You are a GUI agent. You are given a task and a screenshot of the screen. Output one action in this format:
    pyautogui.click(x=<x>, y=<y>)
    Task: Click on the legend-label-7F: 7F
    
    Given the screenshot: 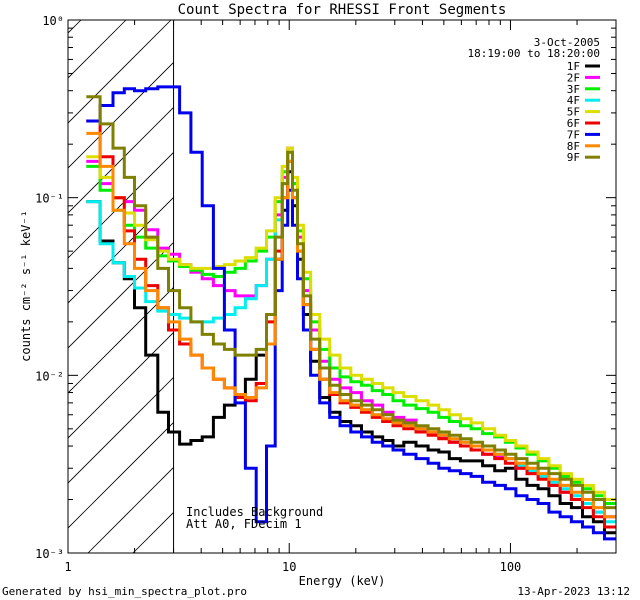 What is the action you would take?
    pyautogui.click(x=573, y=134)
    